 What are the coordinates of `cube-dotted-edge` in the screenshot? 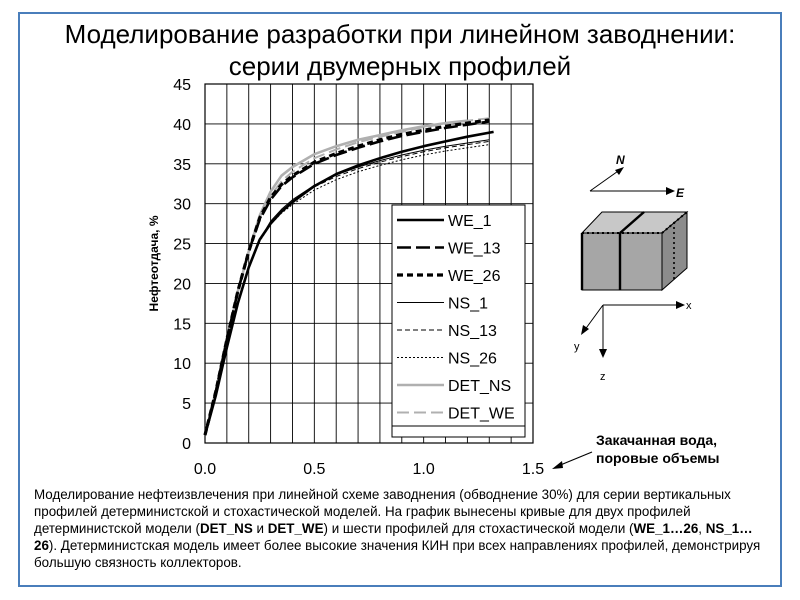 It's located at (635, 222).